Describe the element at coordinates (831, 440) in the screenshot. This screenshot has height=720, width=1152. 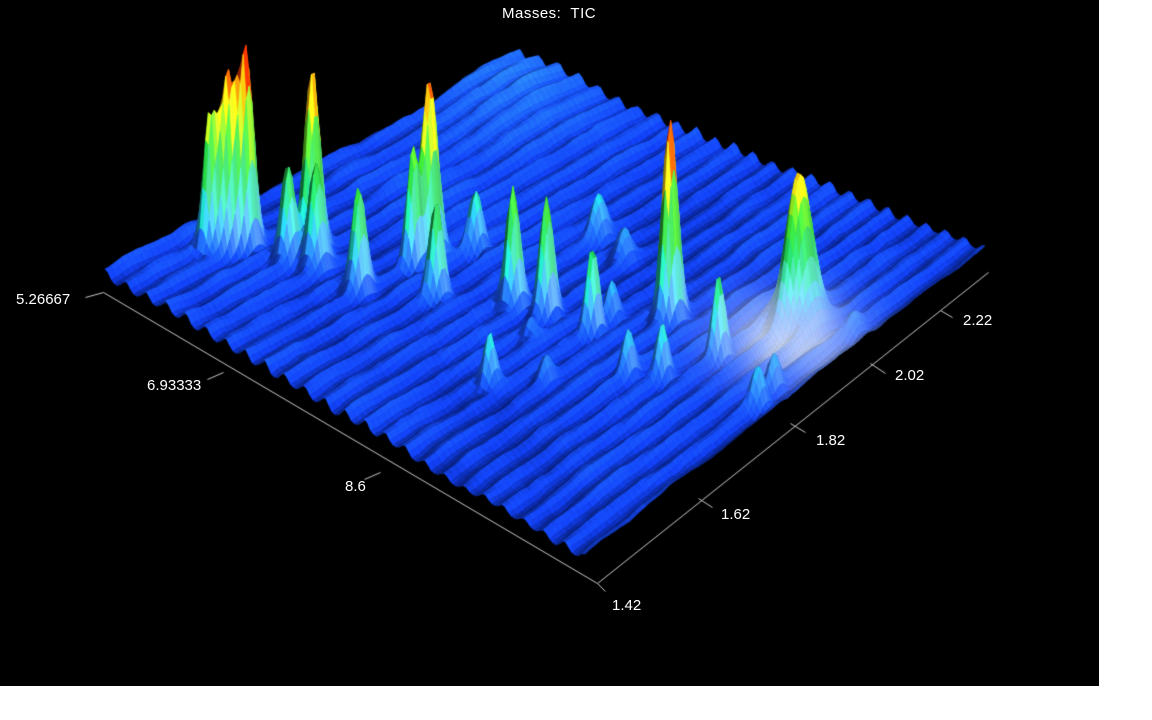
I see `x-tick-label-2: 1.82` at that location.